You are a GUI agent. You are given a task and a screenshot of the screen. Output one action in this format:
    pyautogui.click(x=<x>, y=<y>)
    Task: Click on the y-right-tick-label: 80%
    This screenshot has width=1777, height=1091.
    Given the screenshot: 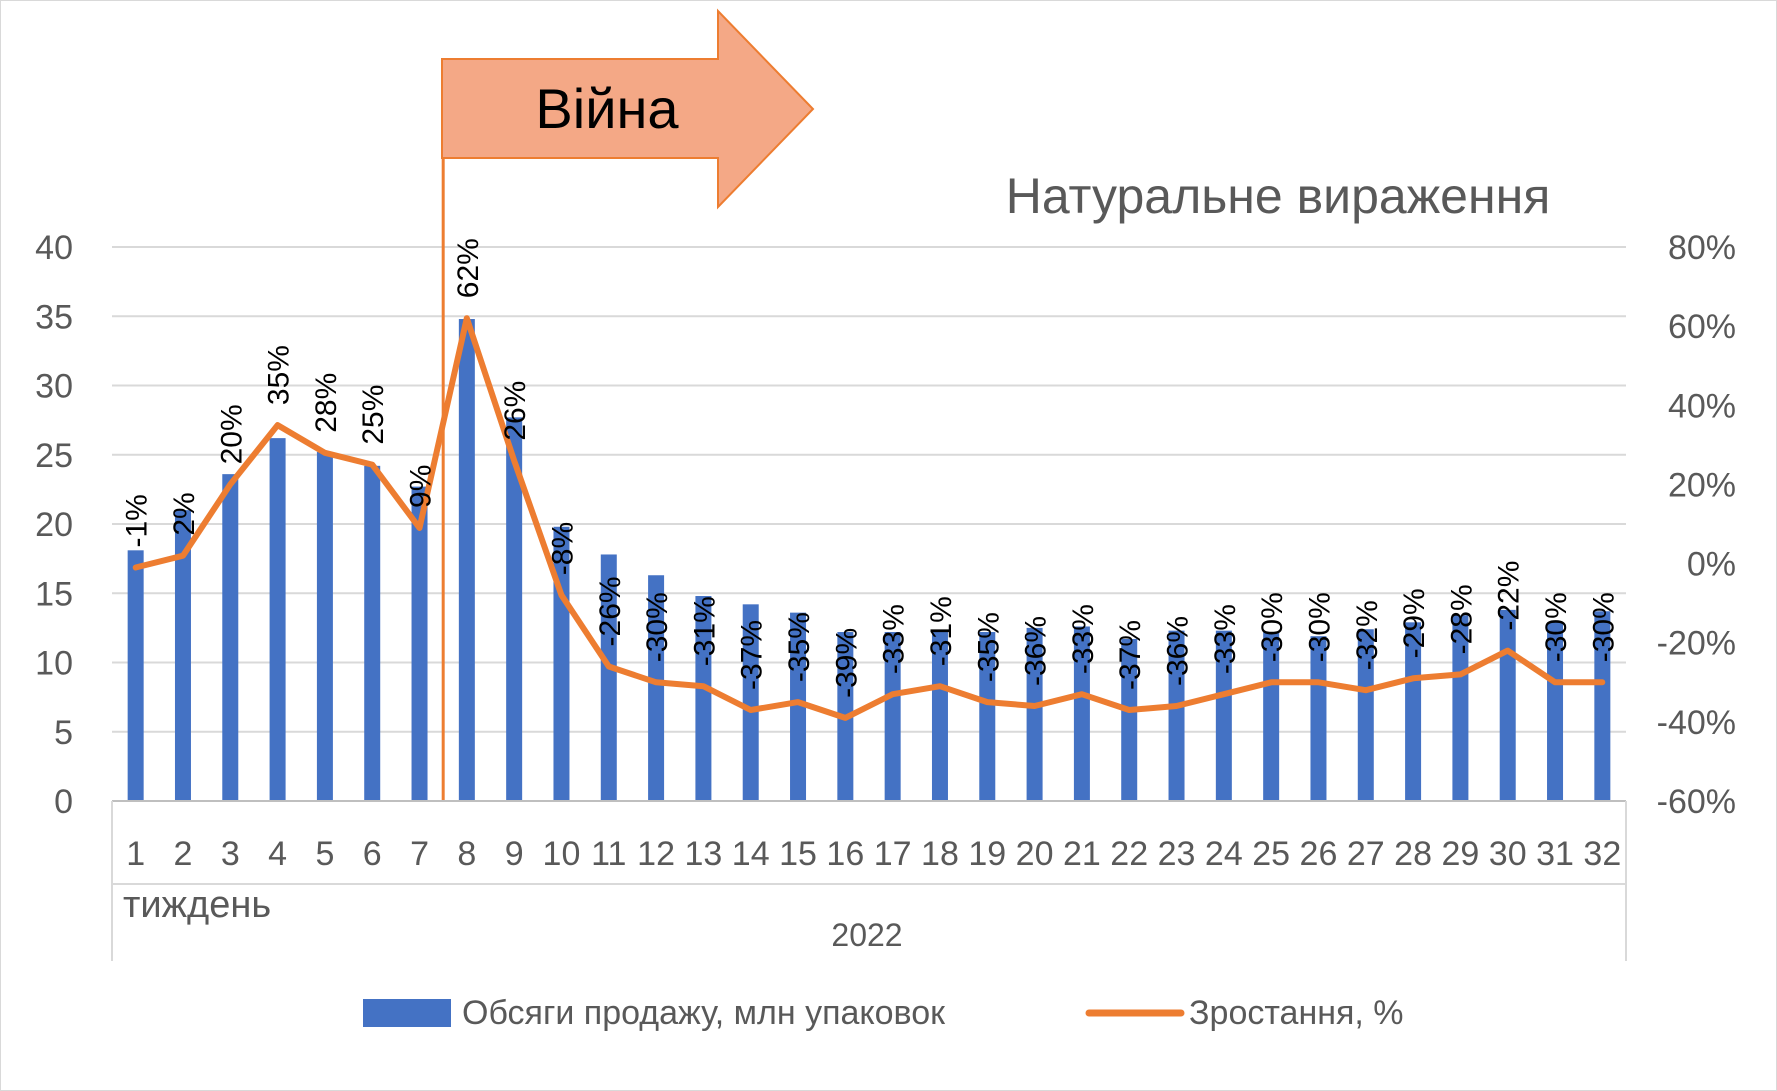 What is the action you would take?
    pyautogui.click(x=1702, y=248)
    